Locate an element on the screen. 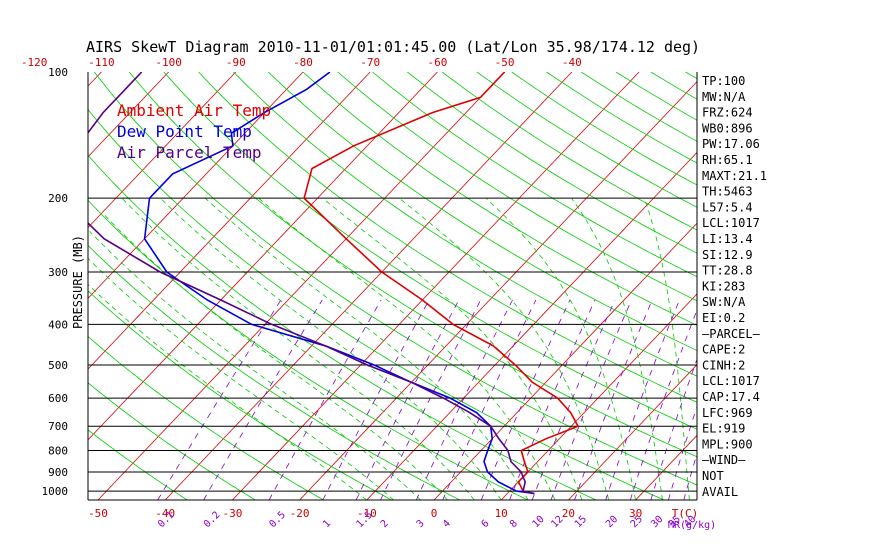 This screenshot has height=560, width=870. stat-item: MPL:900 is located at coordinates (727, 444).